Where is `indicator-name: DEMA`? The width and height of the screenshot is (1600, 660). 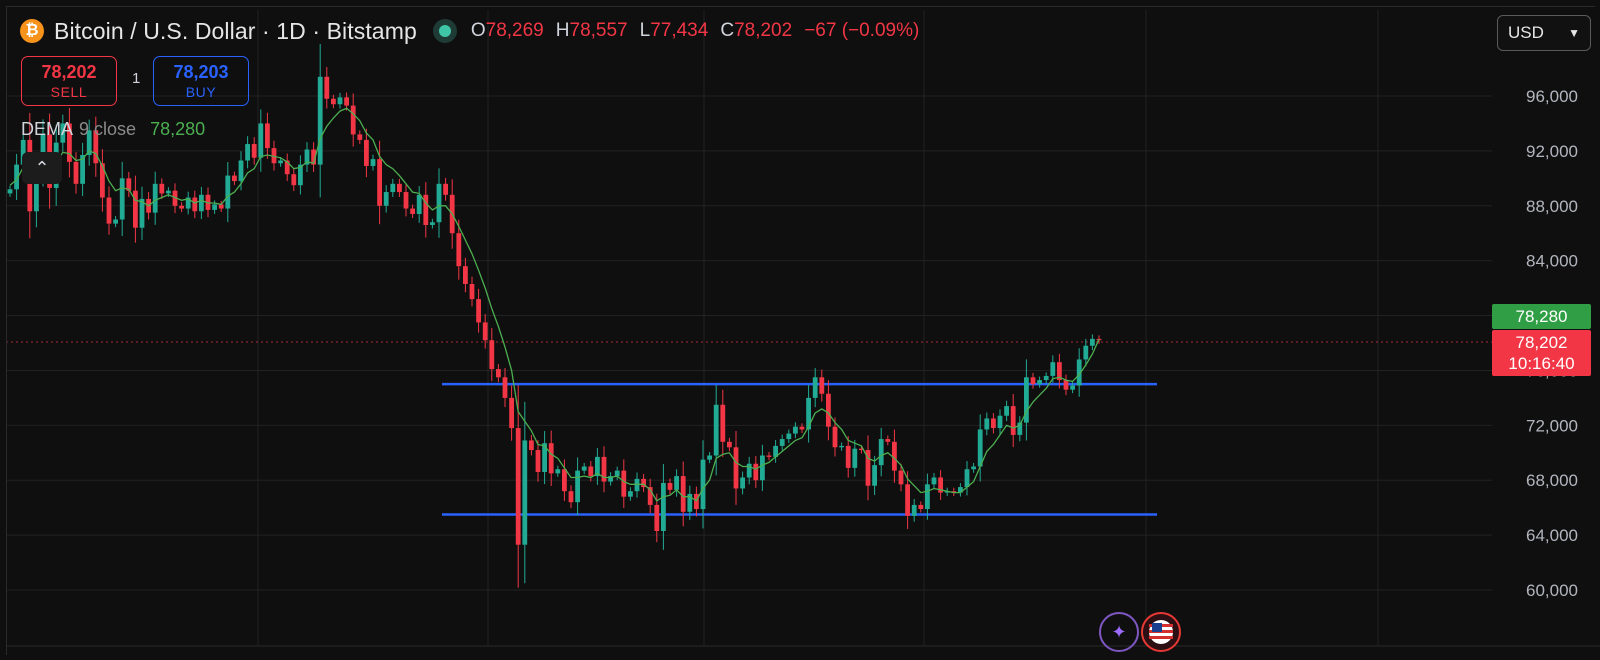
indicator-name: DEMA is located at coordinates (47, 129).